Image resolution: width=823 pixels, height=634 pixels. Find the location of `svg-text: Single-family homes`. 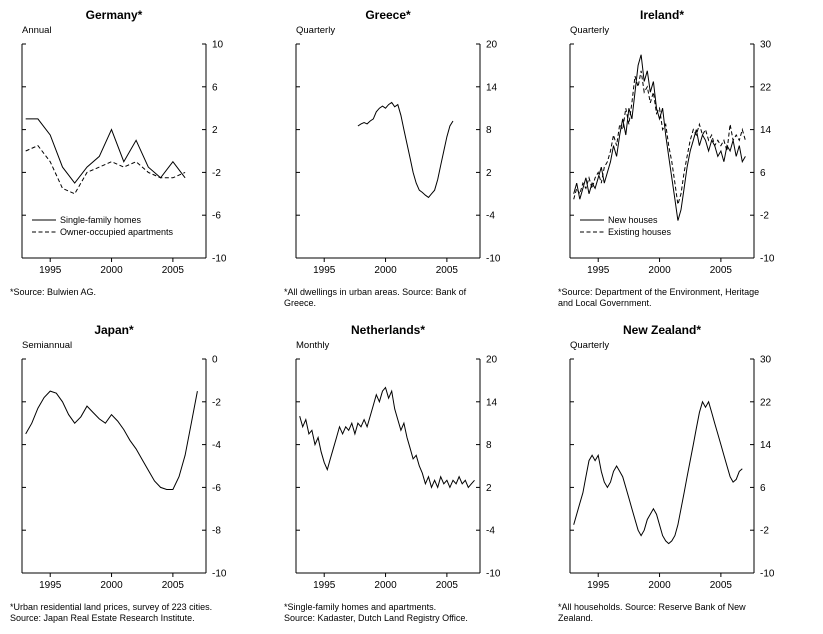

svg-text: Single-family homes is located at coordinates (101, 220).